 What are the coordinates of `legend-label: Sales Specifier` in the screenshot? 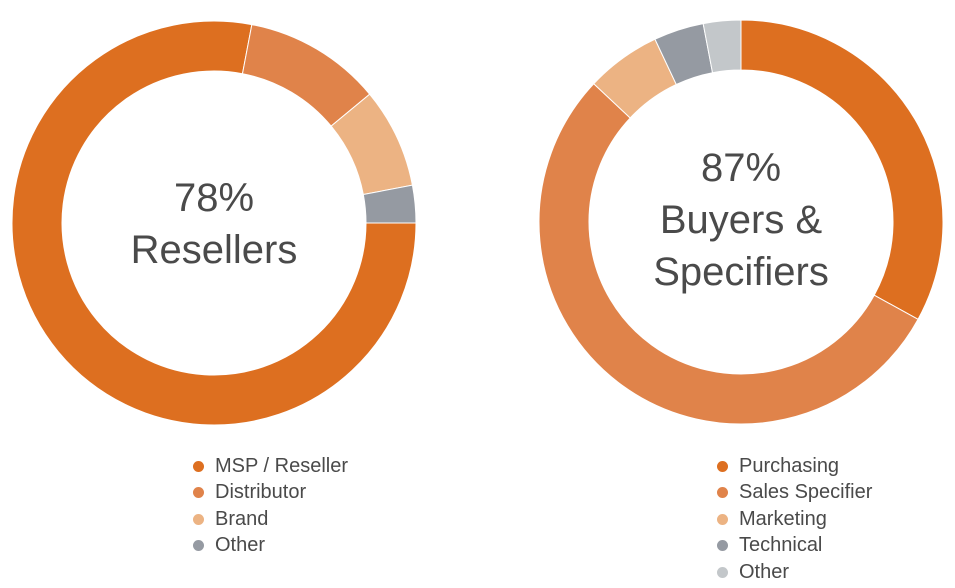 It's located at (806, 492).